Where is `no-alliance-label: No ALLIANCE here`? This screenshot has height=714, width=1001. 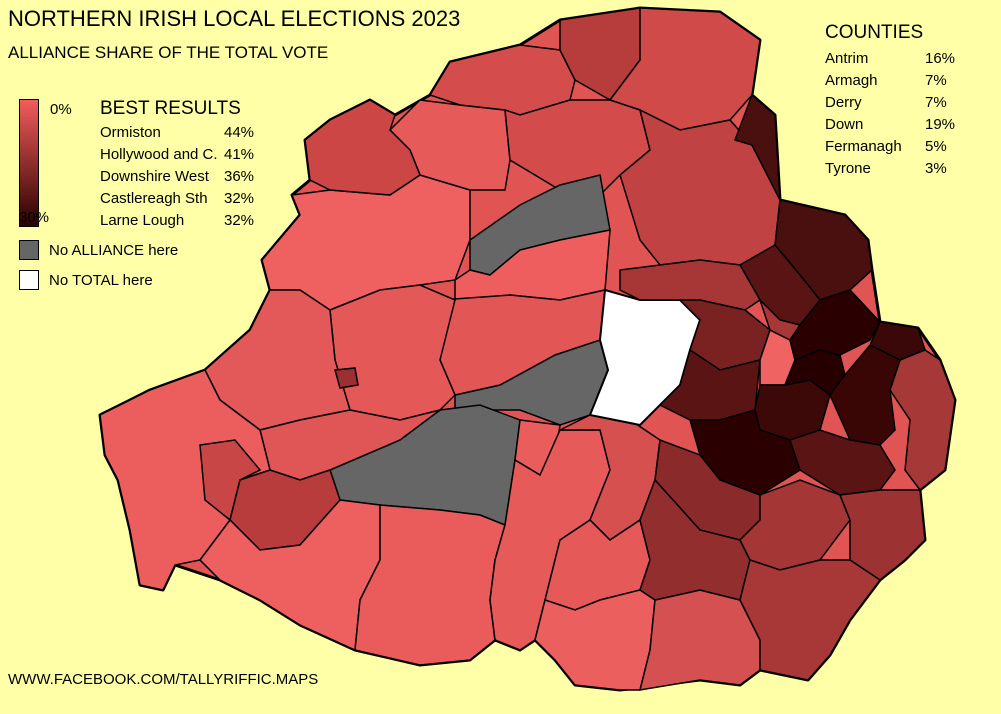 no-alliance-label: No ALLIANCE here is located at coordinates (114, 250).